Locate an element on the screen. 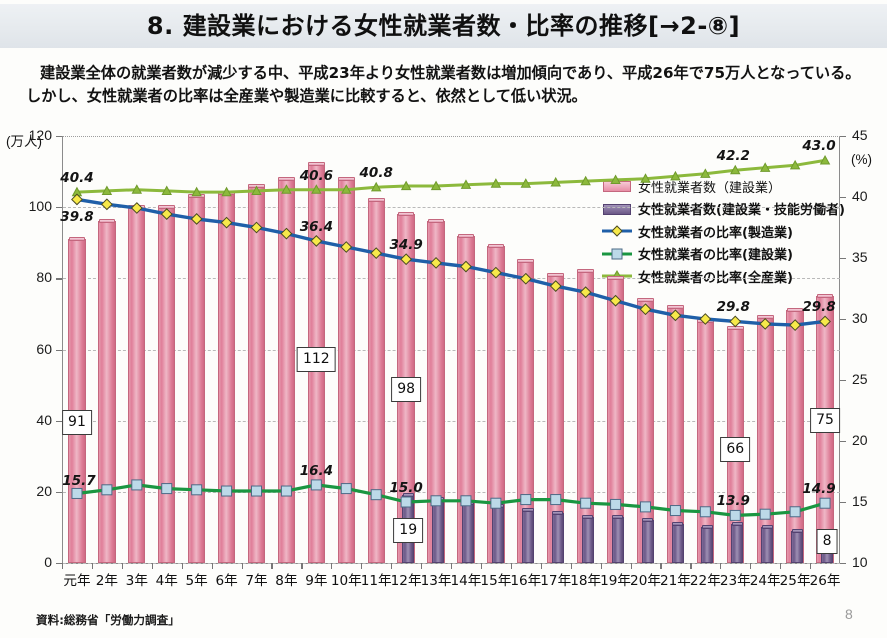 Image resolution: width=887 pixels, height=638 pixels. right-axis-tick-label: 30 is located at coordinates (860, 318).